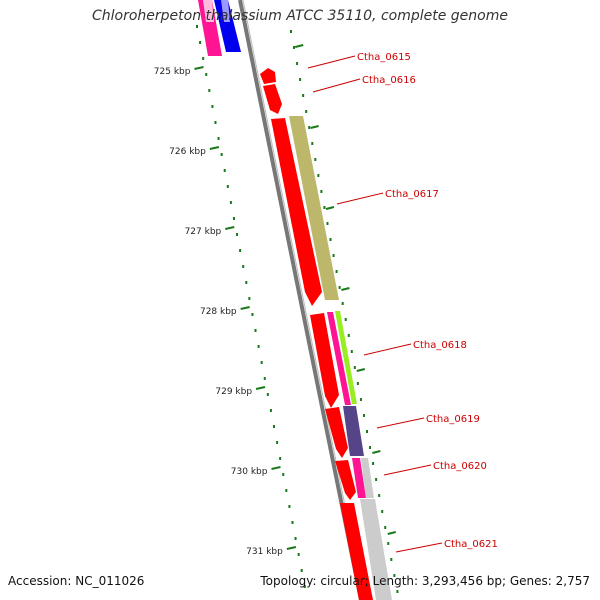 This screenshot has width=600, height=600. Describe the element at coordinates (264, 552) in the screenshot. I see `kbp-tick-label: 731 kbp` at that location.